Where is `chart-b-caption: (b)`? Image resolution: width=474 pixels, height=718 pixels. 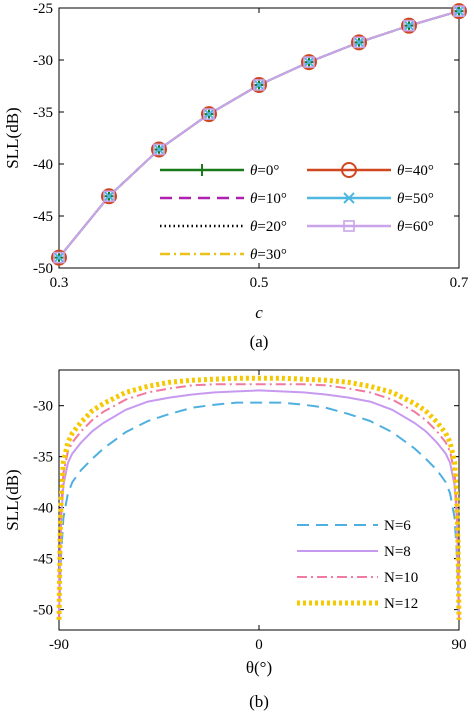
chart-b-caption: (b) is located at coordinates (259, 701).